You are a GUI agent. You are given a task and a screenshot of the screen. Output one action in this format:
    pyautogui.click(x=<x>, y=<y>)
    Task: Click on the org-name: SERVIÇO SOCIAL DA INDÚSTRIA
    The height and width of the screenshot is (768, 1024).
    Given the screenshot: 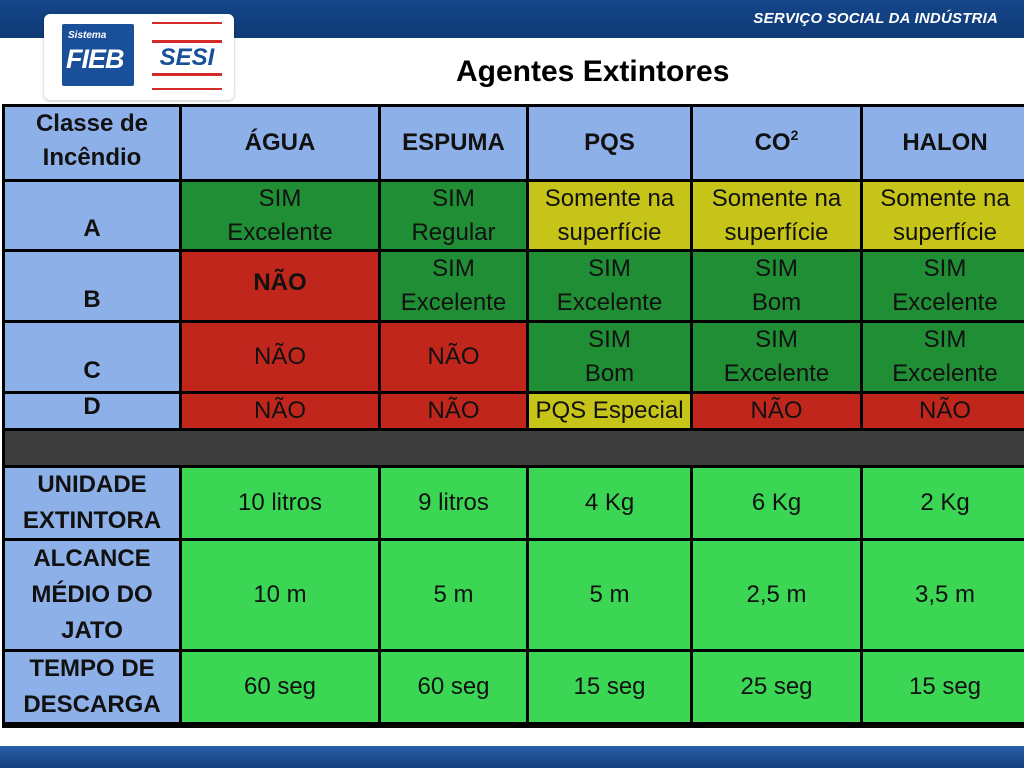 What is the action you would take?
    pyautogui.click(x=875, y=18)
    